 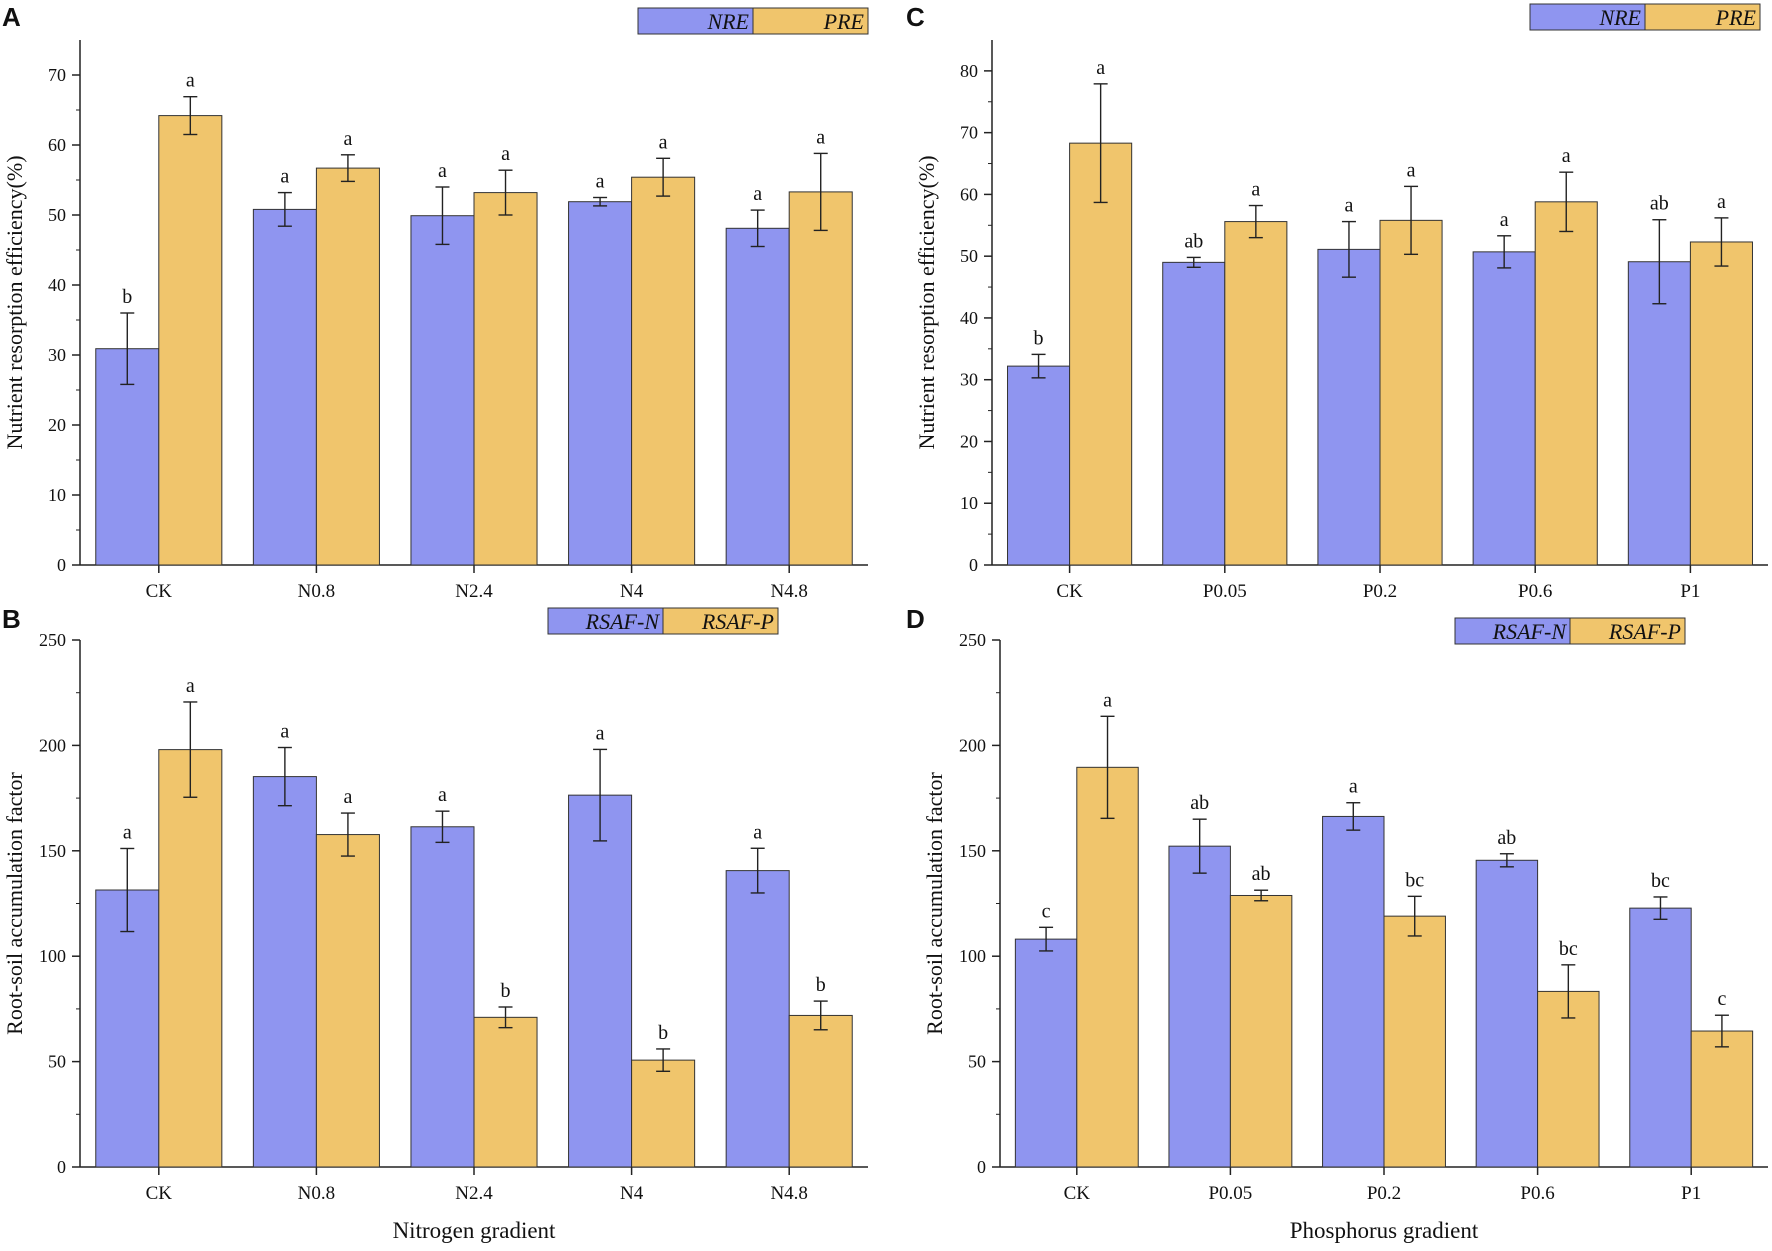 I want to click on x-tick-label-p0-6: P0.6, so click(x=1535, y=591).